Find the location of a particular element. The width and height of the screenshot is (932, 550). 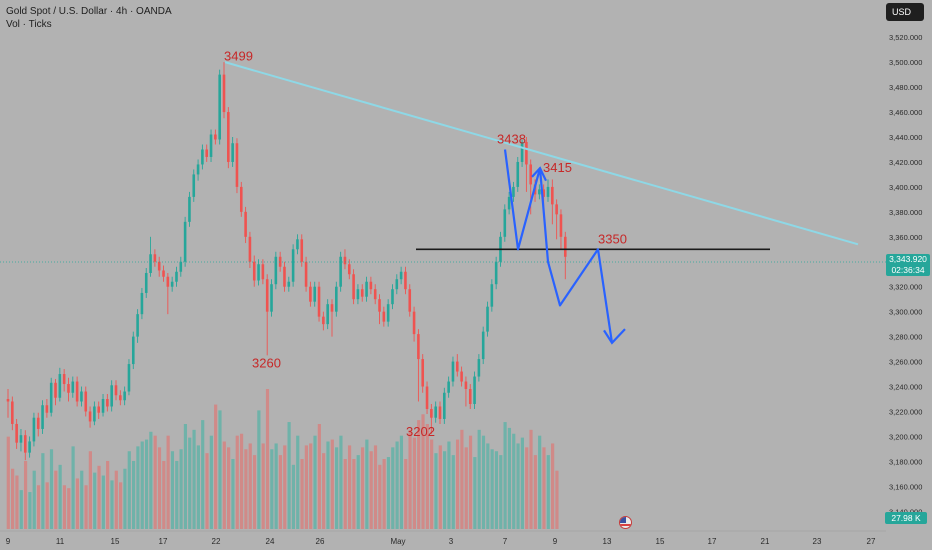

volume-indicator-label: Vol · Ticks is located at coordinates (29, 24).